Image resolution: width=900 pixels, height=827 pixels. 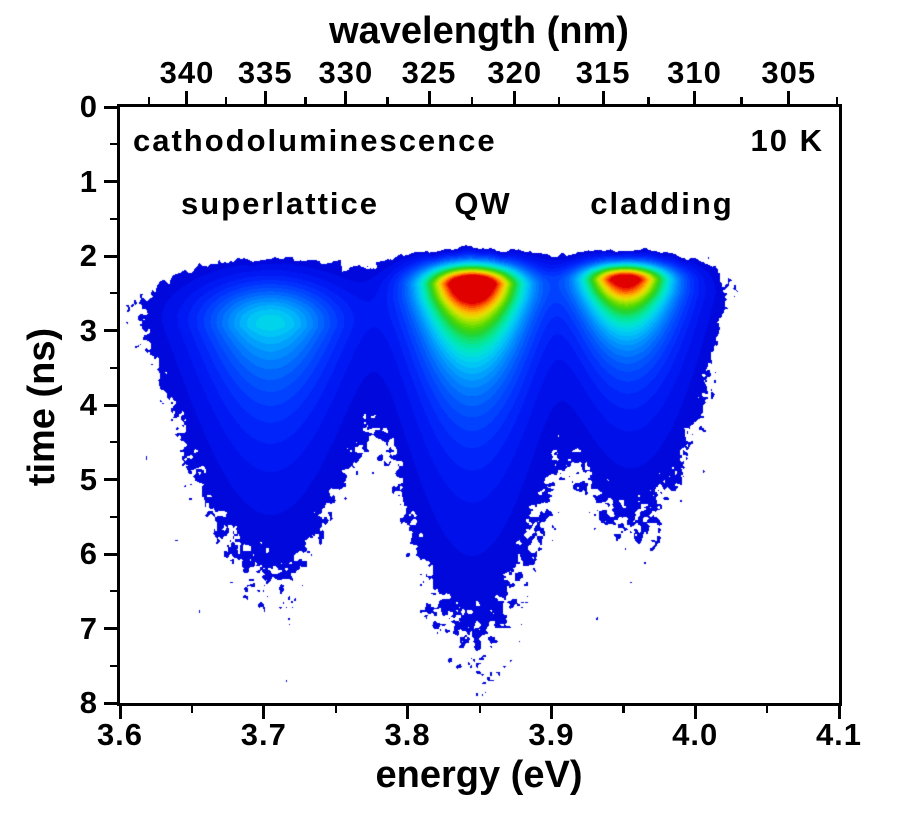 What do you see at coordinates (265, 72) in the screenshot?
I see `wavelength-tick-label: 335` at bounding box center [265, 72].